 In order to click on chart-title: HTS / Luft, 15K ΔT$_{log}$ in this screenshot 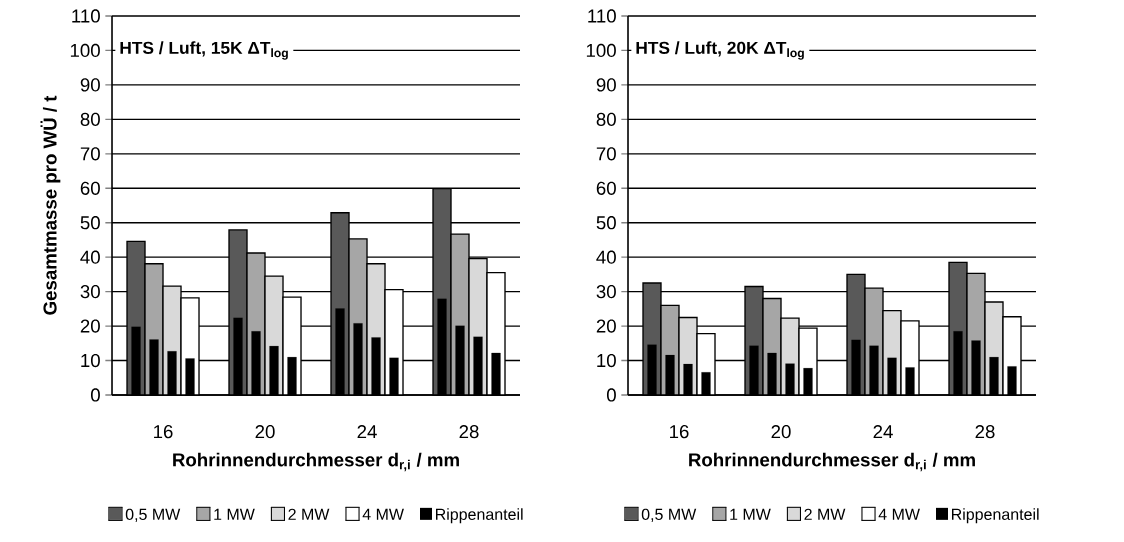, I will do `click(204, 50)`.